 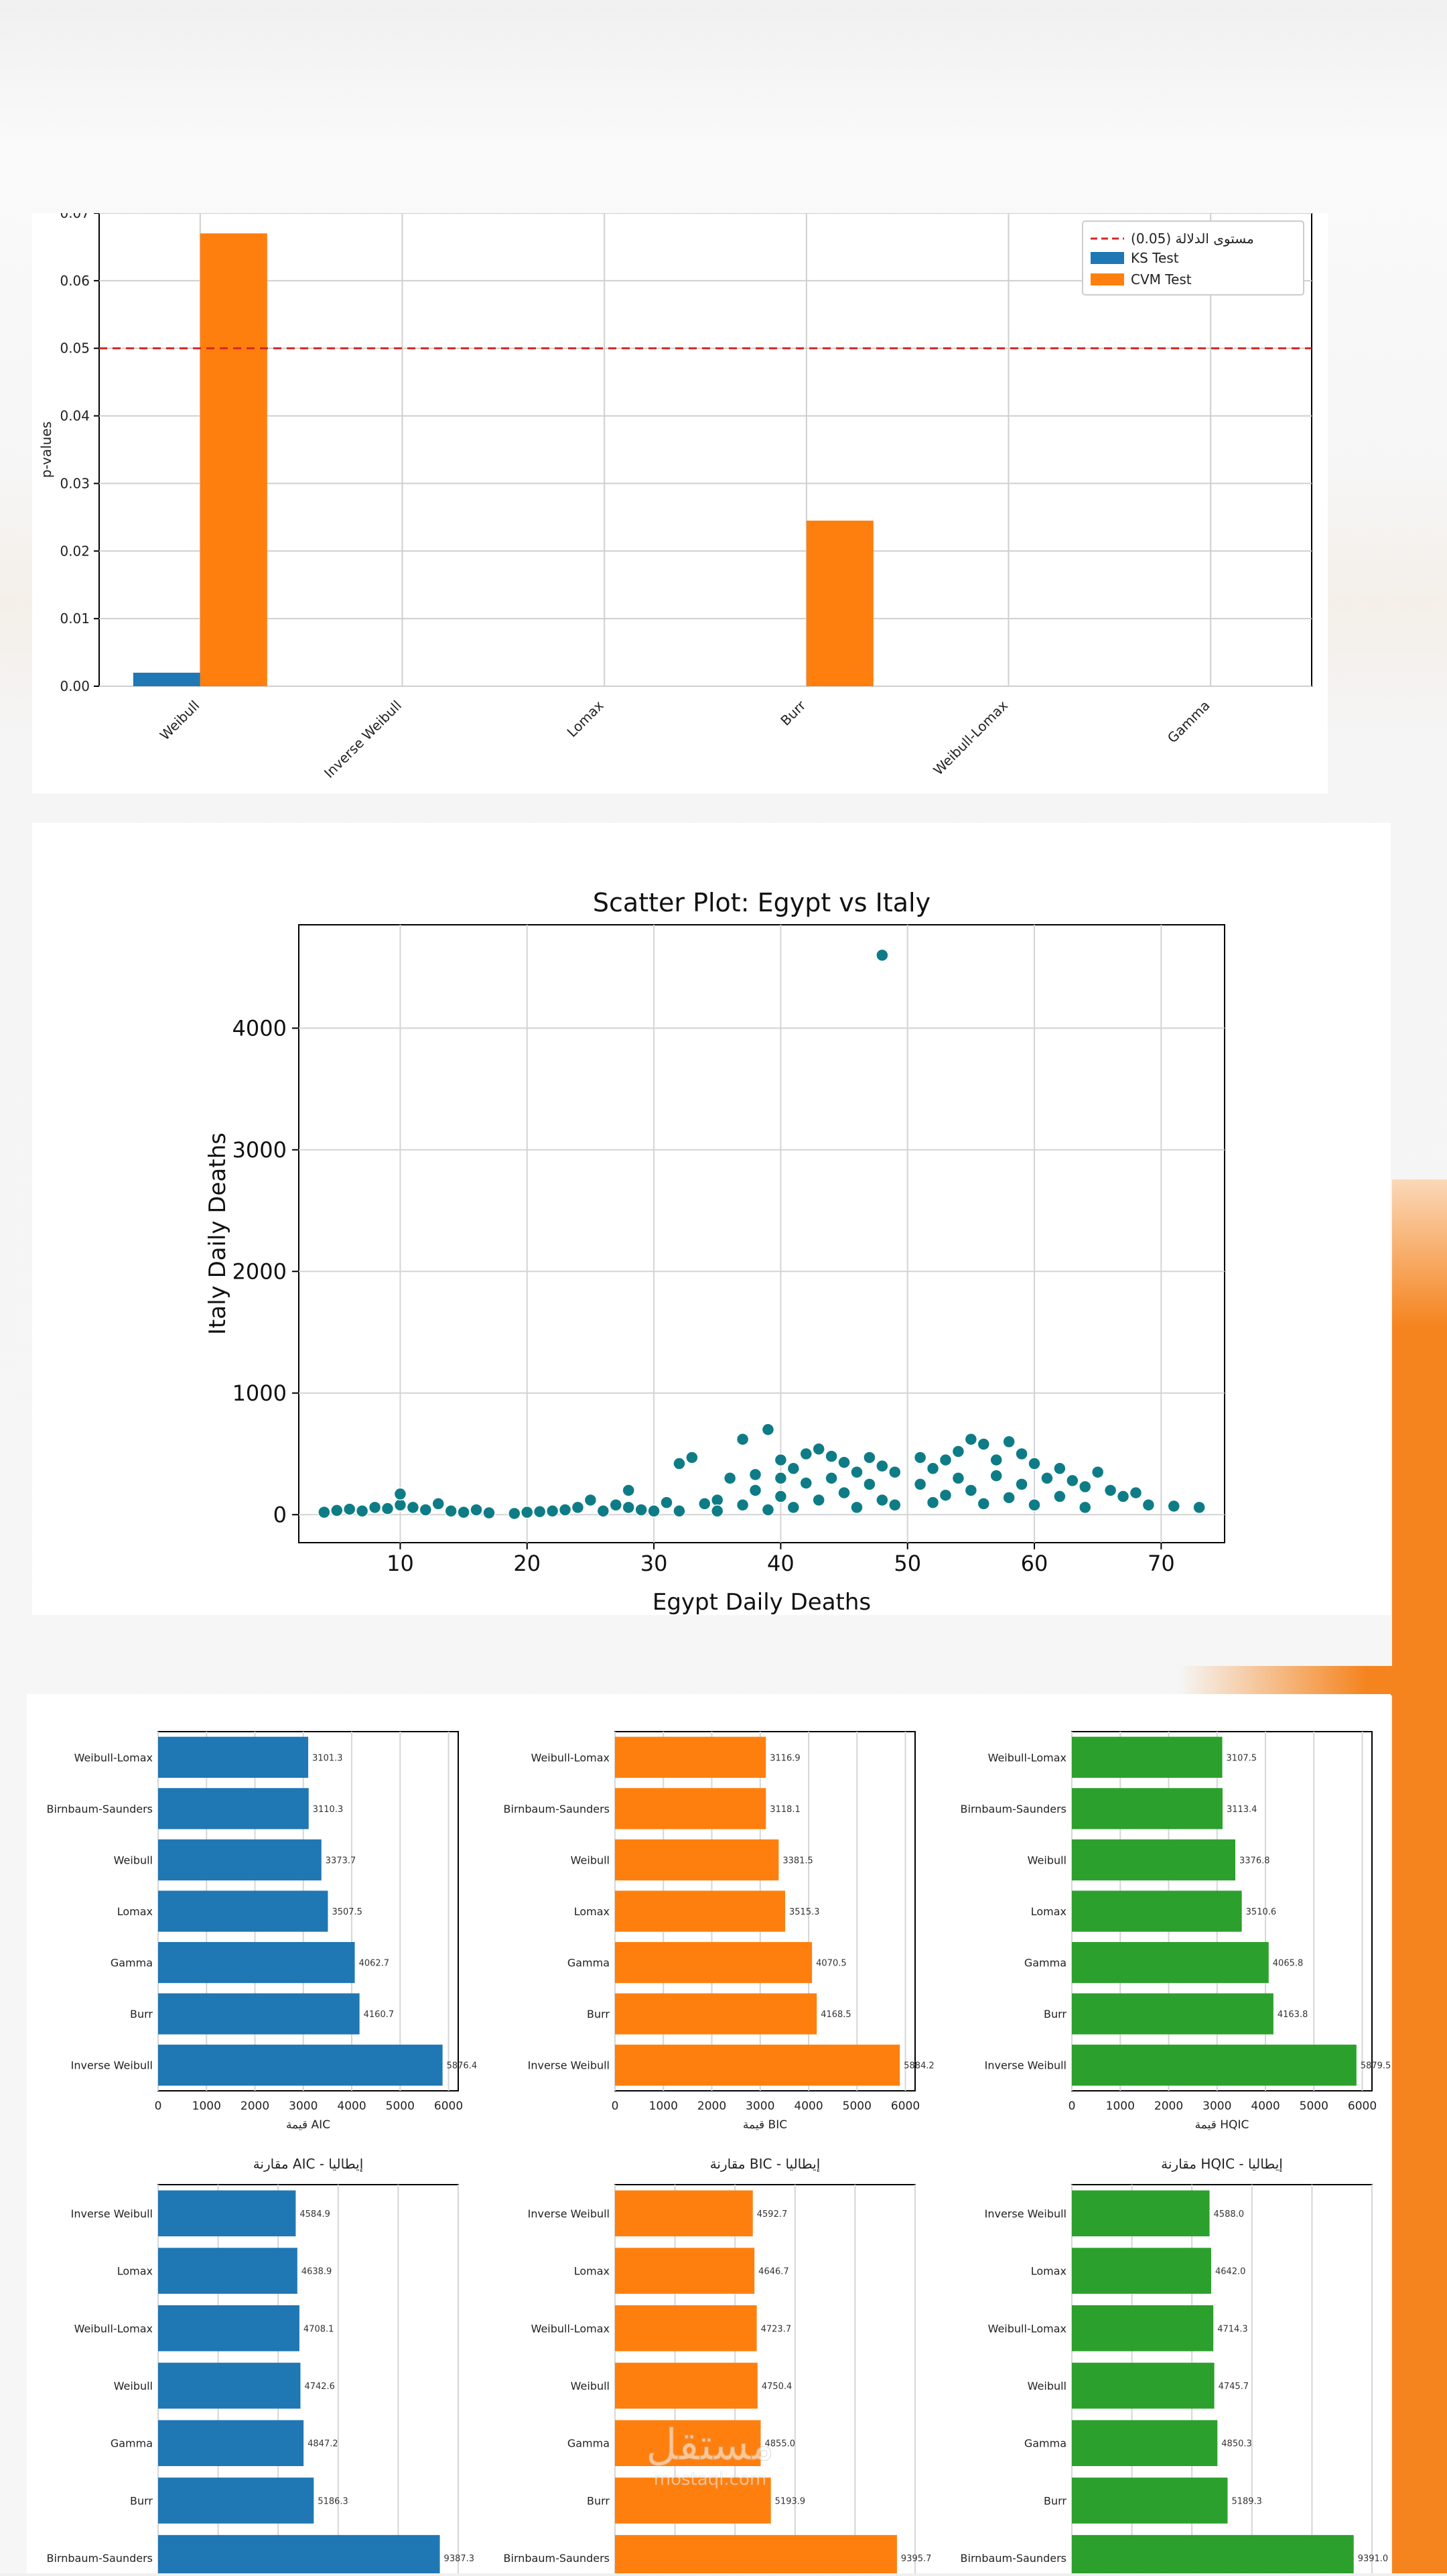 I want to click on decorative-orange-band, so click(x=1313, y=1680).